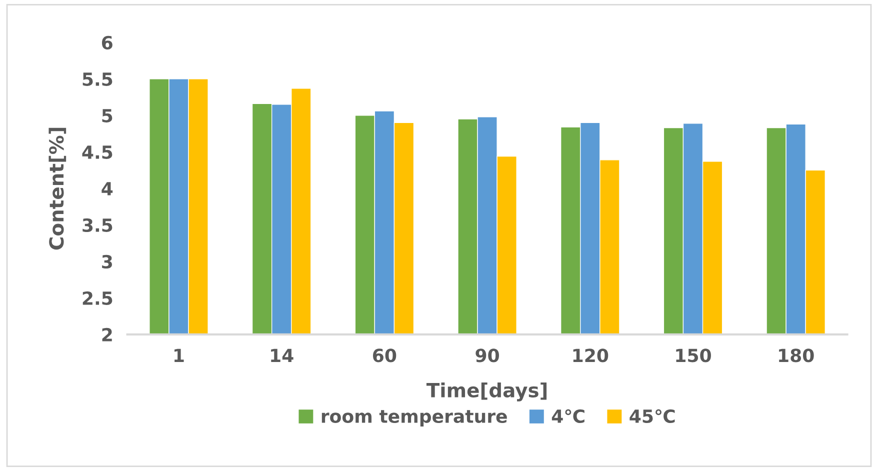 This screenshot has height=471, width=878. What do you see at coordinates (590, 355) in the screenshot?
I see `x-tick-label: 120` at bounding box center [590, 355].